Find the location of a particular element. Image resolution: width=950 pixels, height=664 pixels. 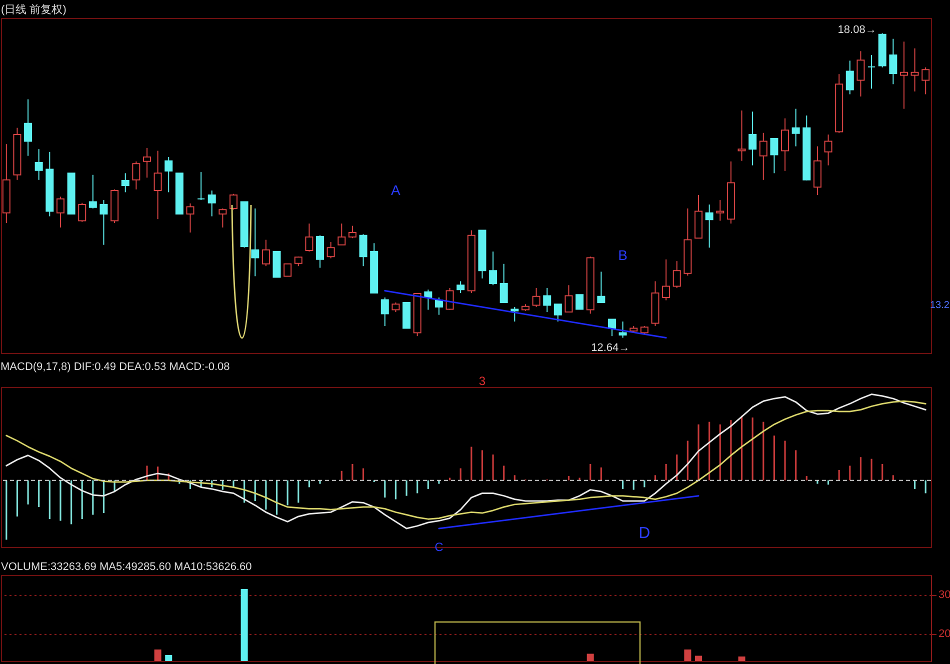

chart-title: VOLUME:33263.69 MA5:49285.60 MA10:53626.60 is located at coordinates (126, 567).